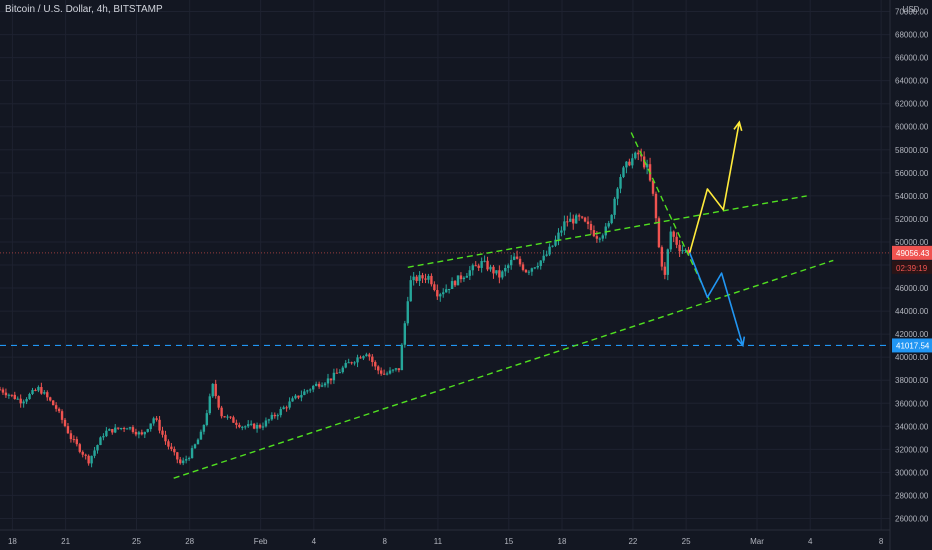 The image size is (932, 550). Describe the element at coordinates (189, 541) in the screenshot. I see `date-tick-label: 28` at that location.